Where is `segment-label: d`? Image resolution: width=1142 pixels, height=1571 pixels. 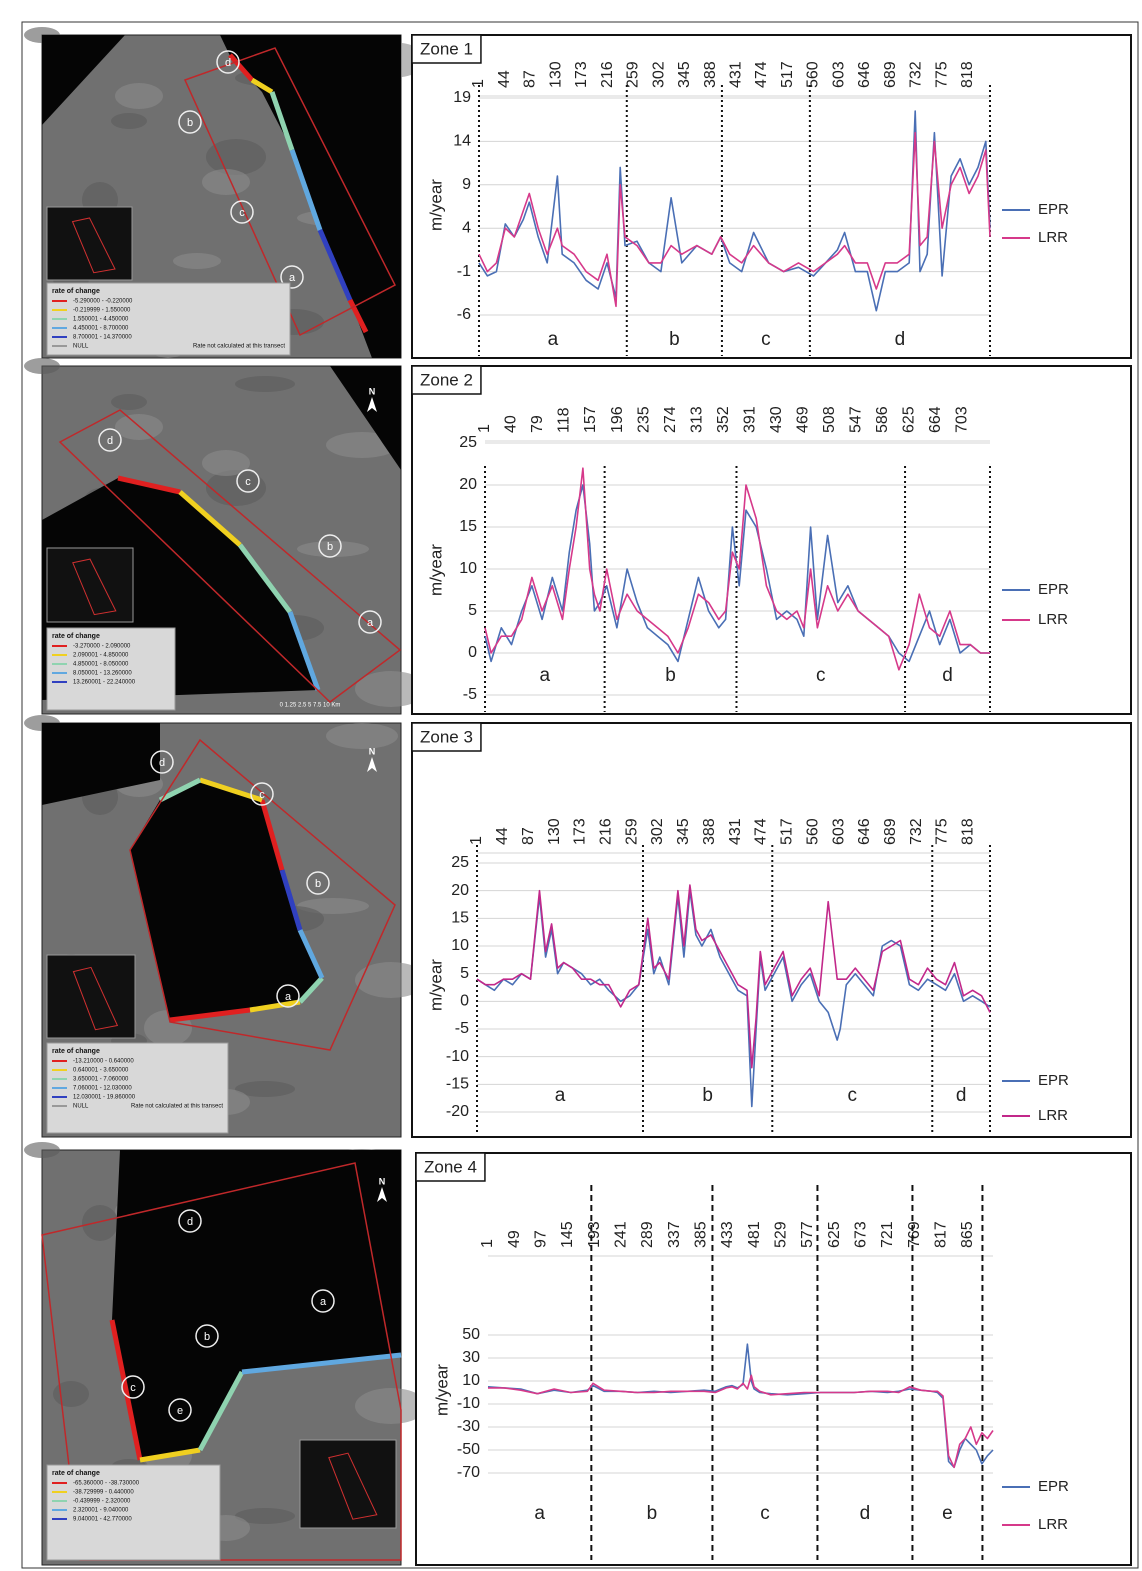 segment-label: d is located at coordinates (961, 1095).